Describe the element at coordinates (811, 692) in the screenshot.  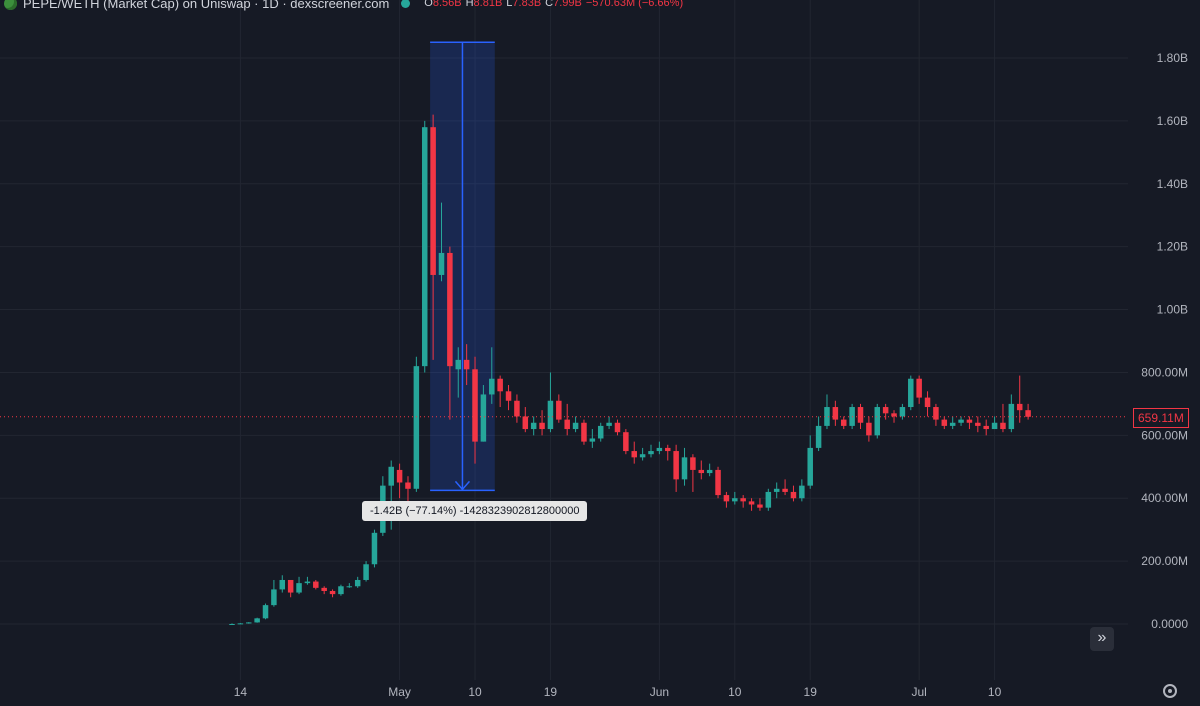
I see `x-tick-label: 19` at that location.